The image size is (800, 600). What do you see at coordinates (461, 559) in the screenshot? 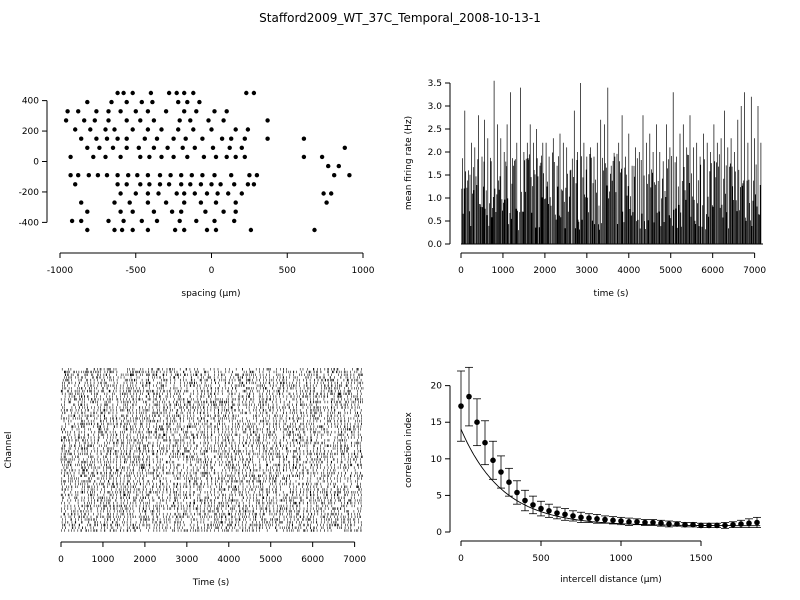
I see `correlation-x-tick-label: 0` at bounding box center [461, 559].